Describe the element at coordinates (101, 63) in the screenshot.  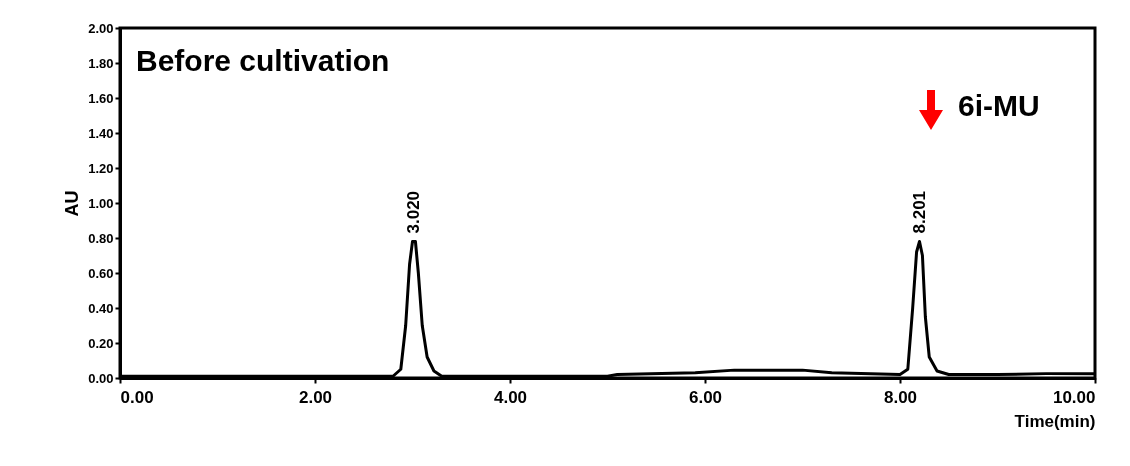
I see `y-tick-label: 1.80` at that location.